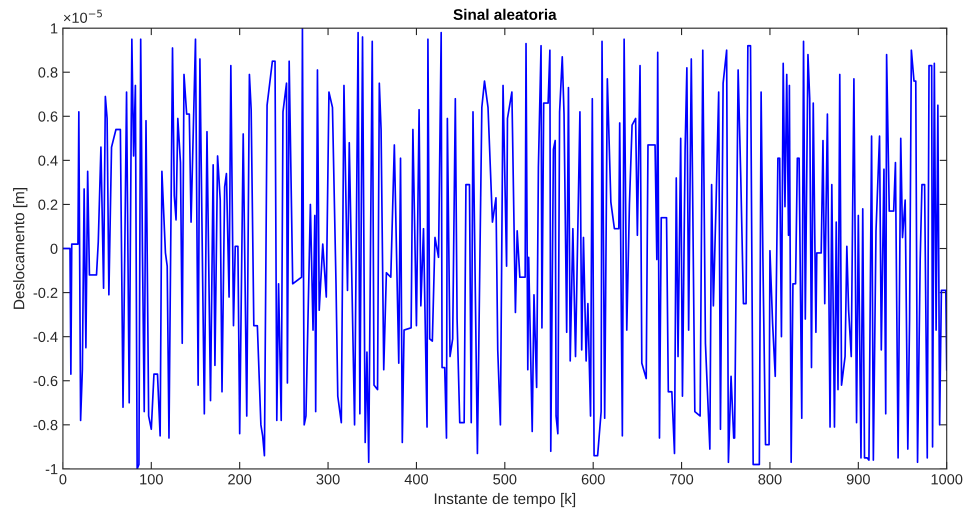 This screenshot has width=968, height=521. Describe the element at coordinates (48, 205) in the screenshot. I see `y-tick-label: 0.2` at that location.